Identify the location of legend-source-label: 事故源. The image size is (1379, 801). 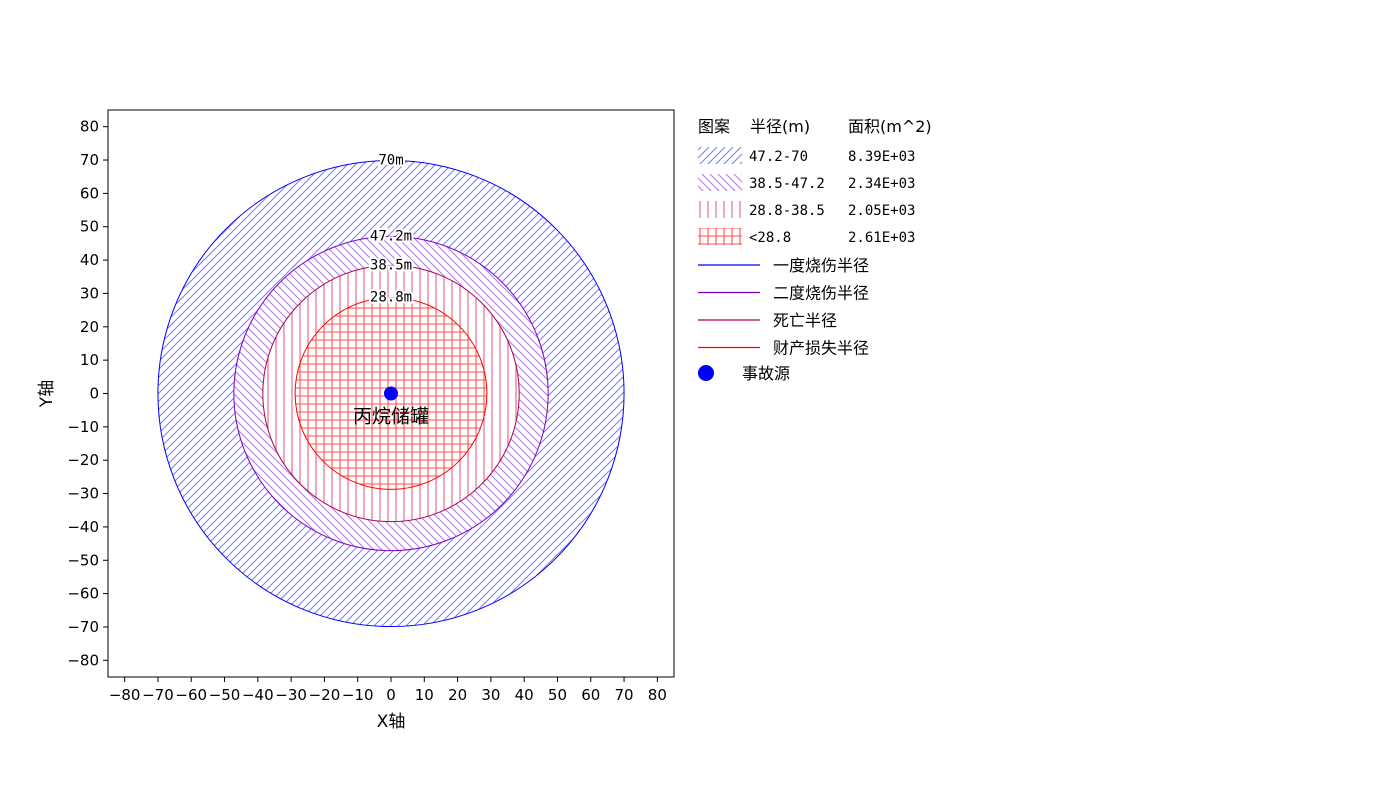
(766, 373).